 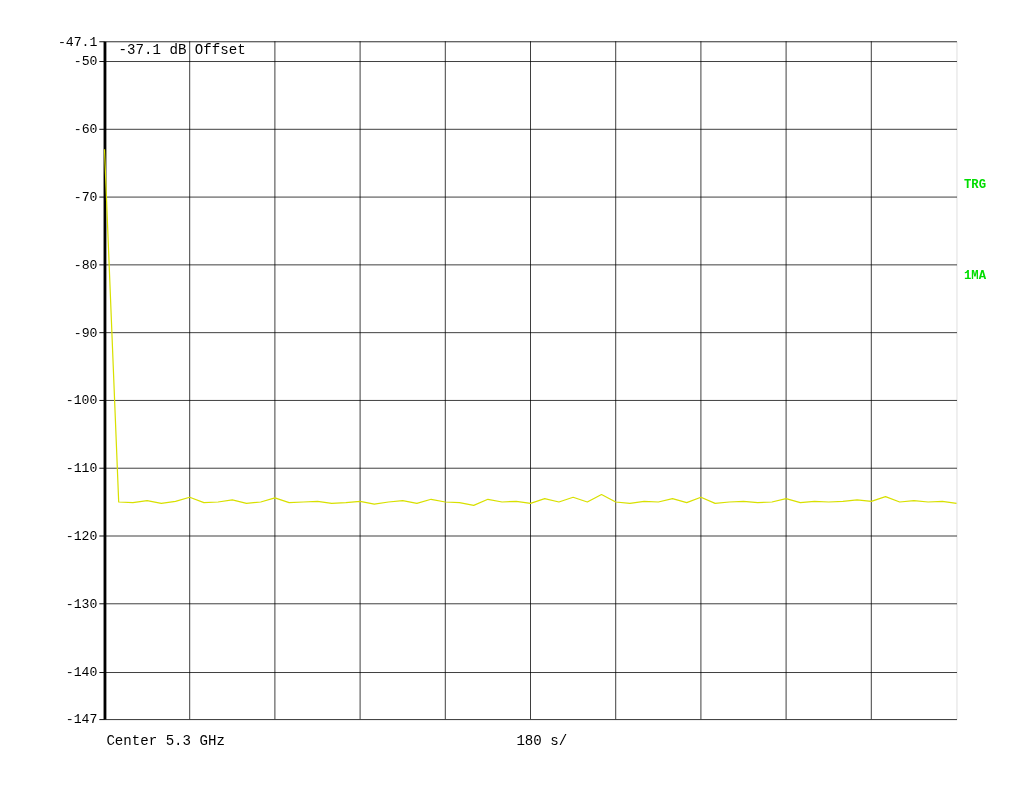 What do you see at coordinates (85, 333) in the screenshot?
I see `y-tick-label: -90` at bounding box center [85, 333].